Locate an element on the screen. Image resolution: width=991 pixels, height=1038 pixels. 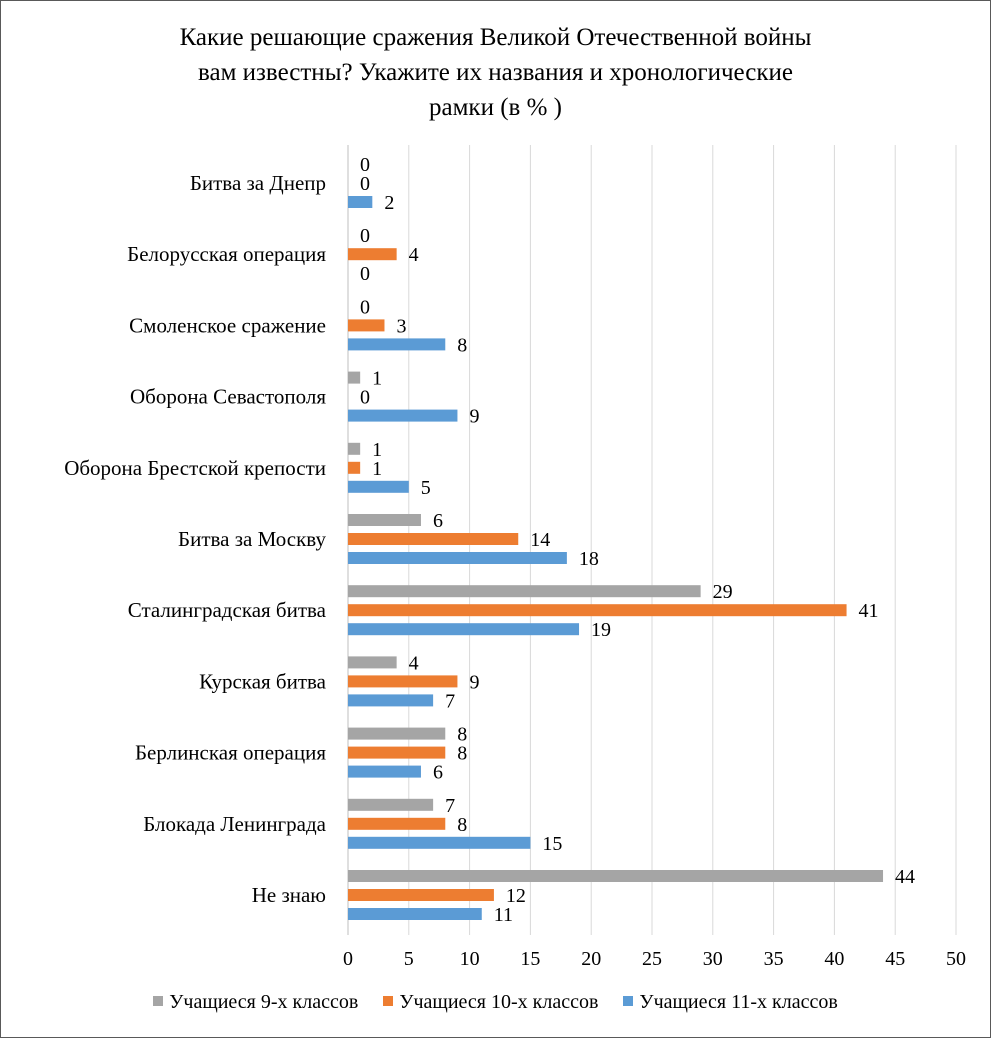
data-label-series3: 6 is located at coordinates (438, 773).